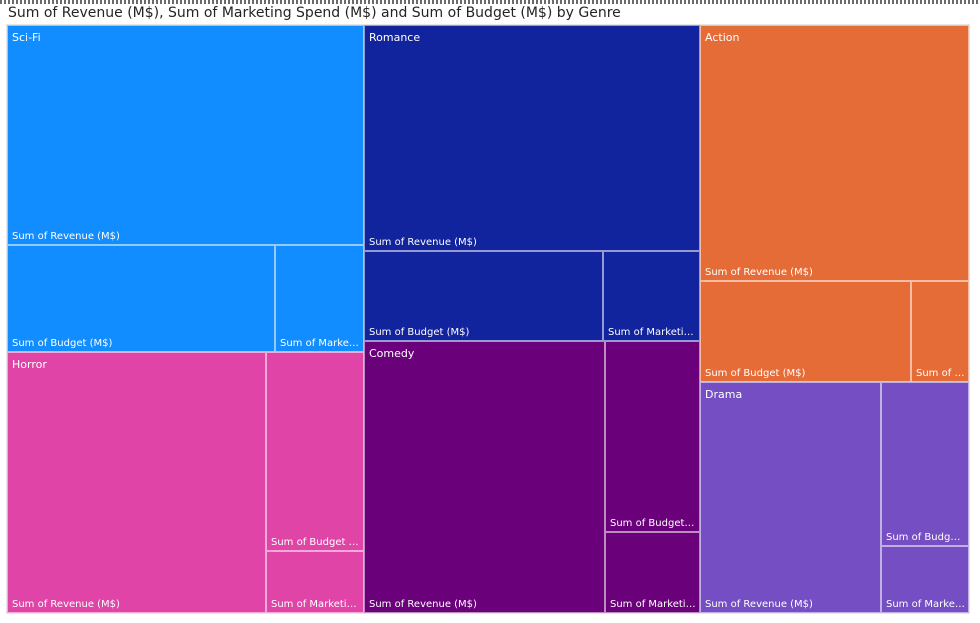 This screenshot has width=980, height=623. What do you see at coordinates (315, 451) in the screenshot?
I see `horror-budget-cell: Sum of Budget (M$)` at bounding box center [315, 451].